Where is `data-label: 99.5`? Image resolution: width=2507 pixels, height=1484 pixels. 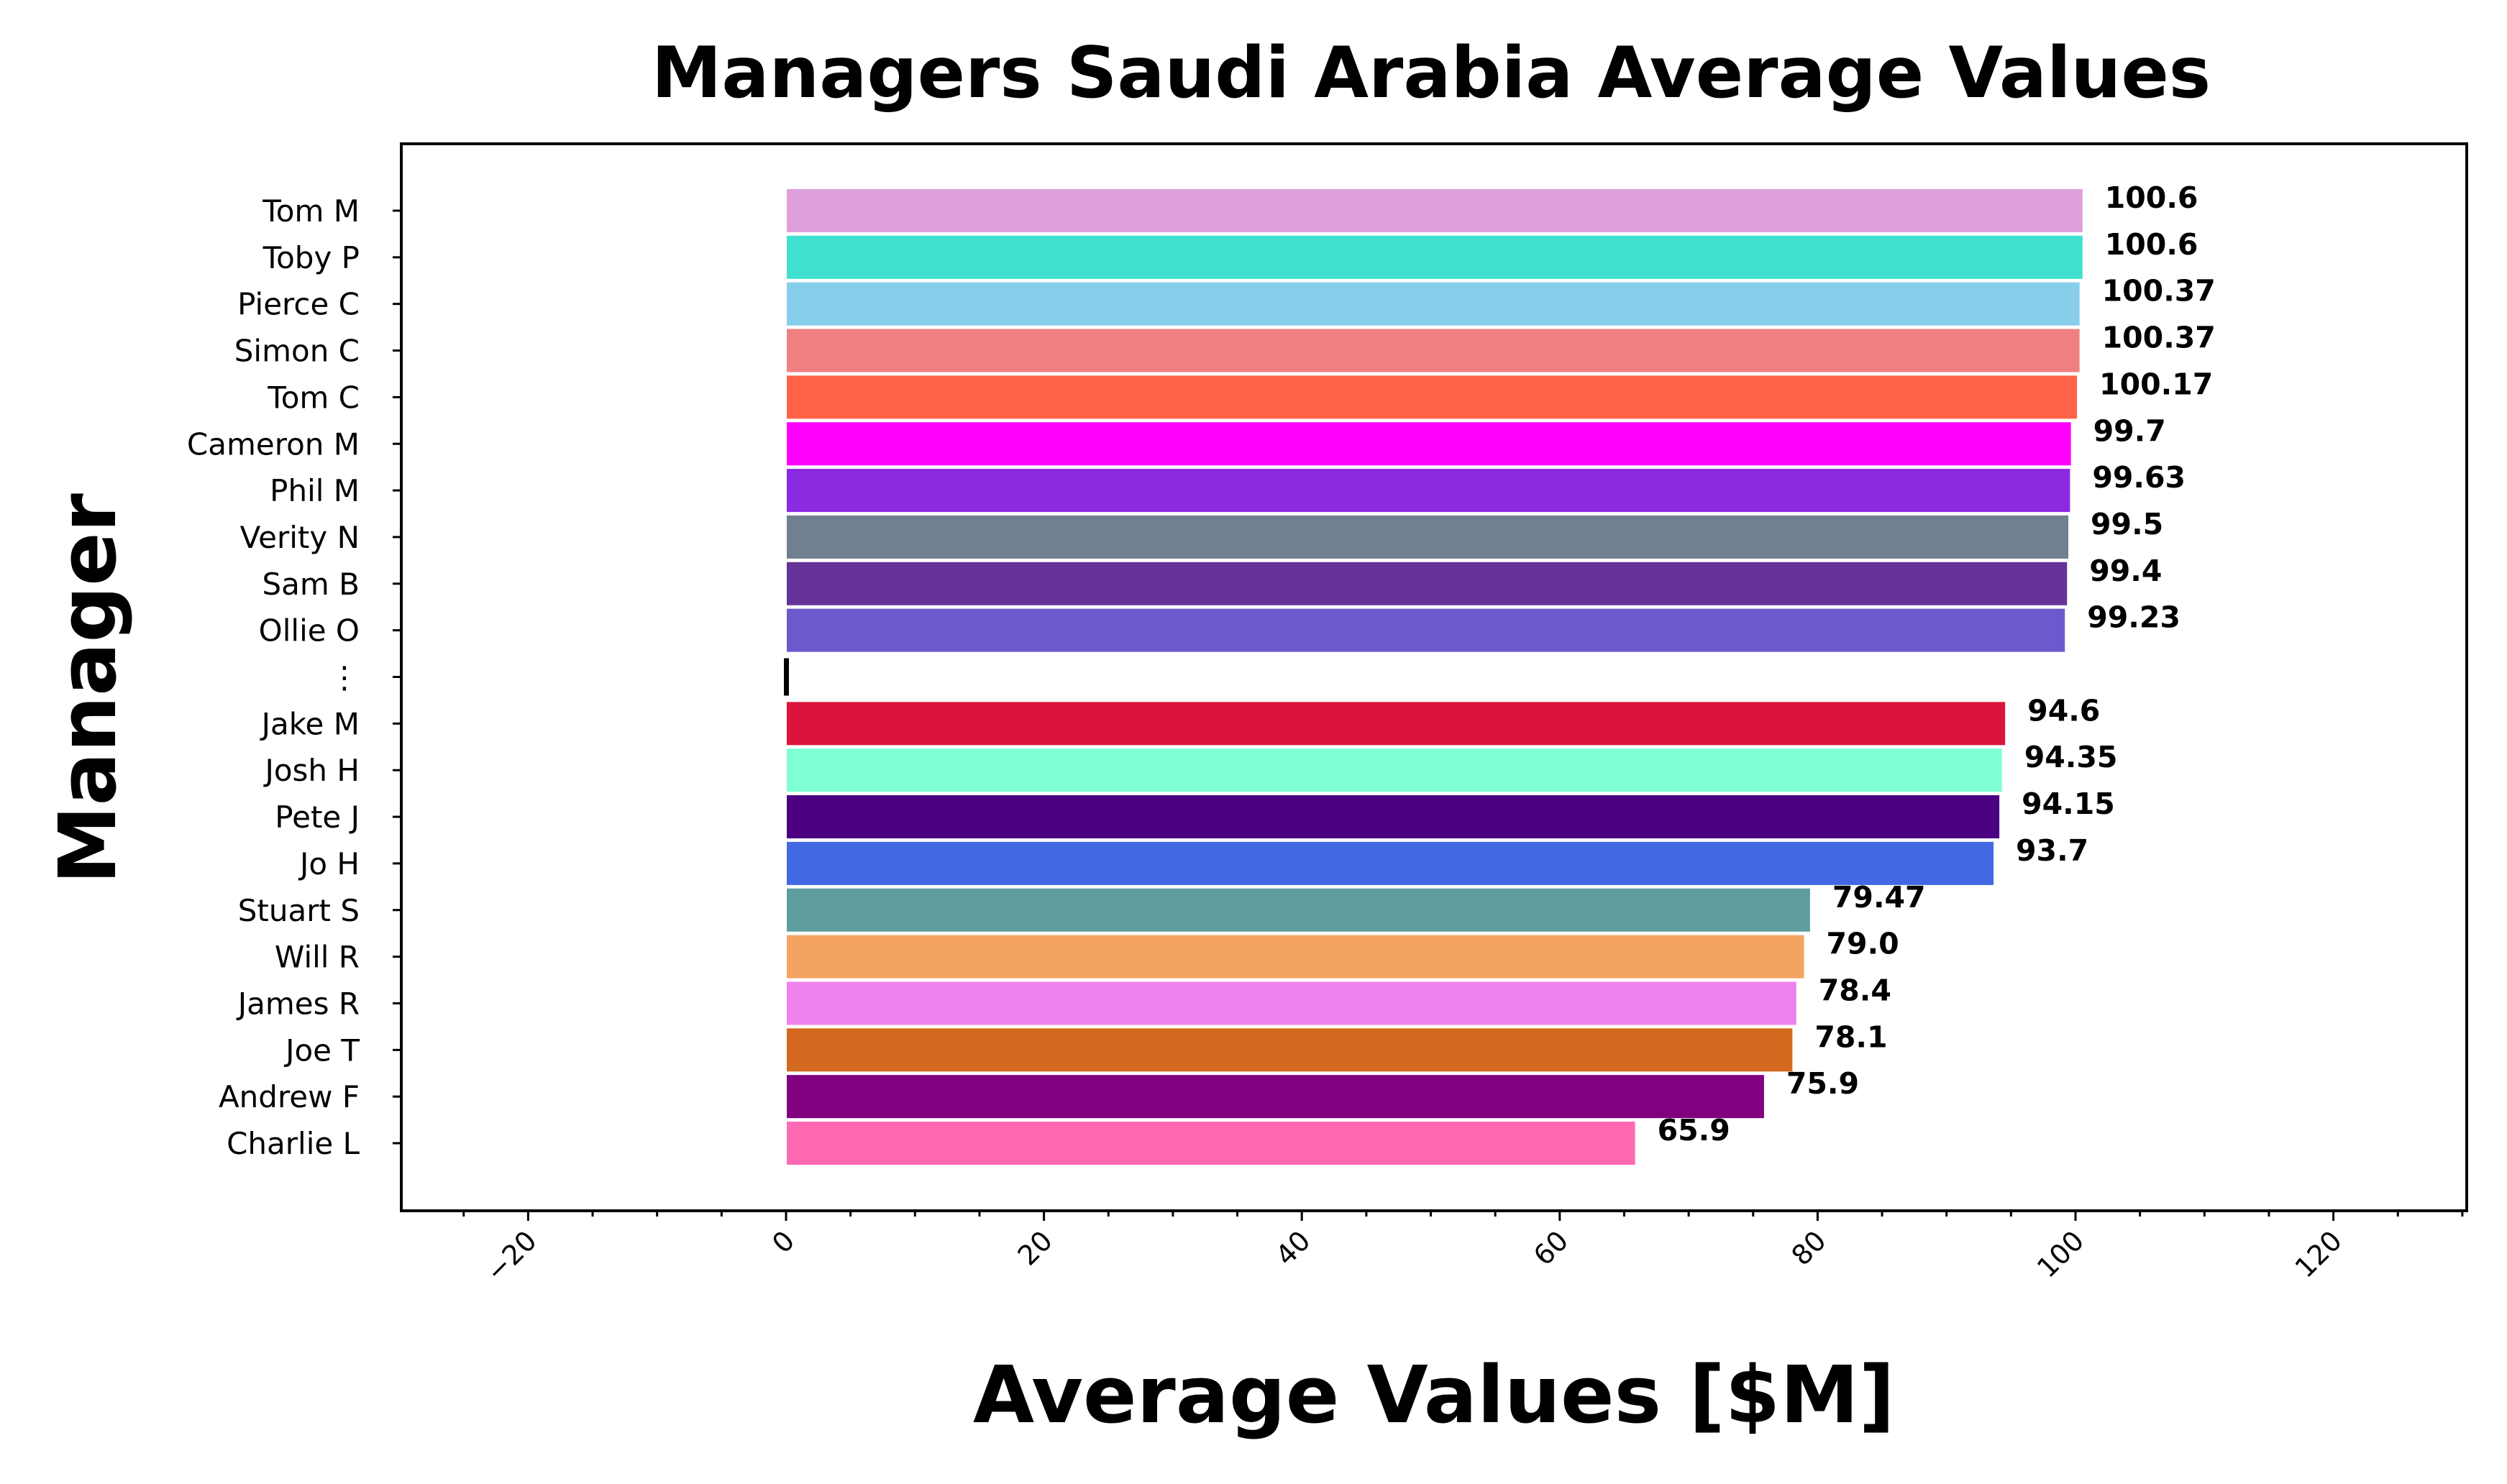
data-label: 99.5 is located at coordinates (2127, 524).